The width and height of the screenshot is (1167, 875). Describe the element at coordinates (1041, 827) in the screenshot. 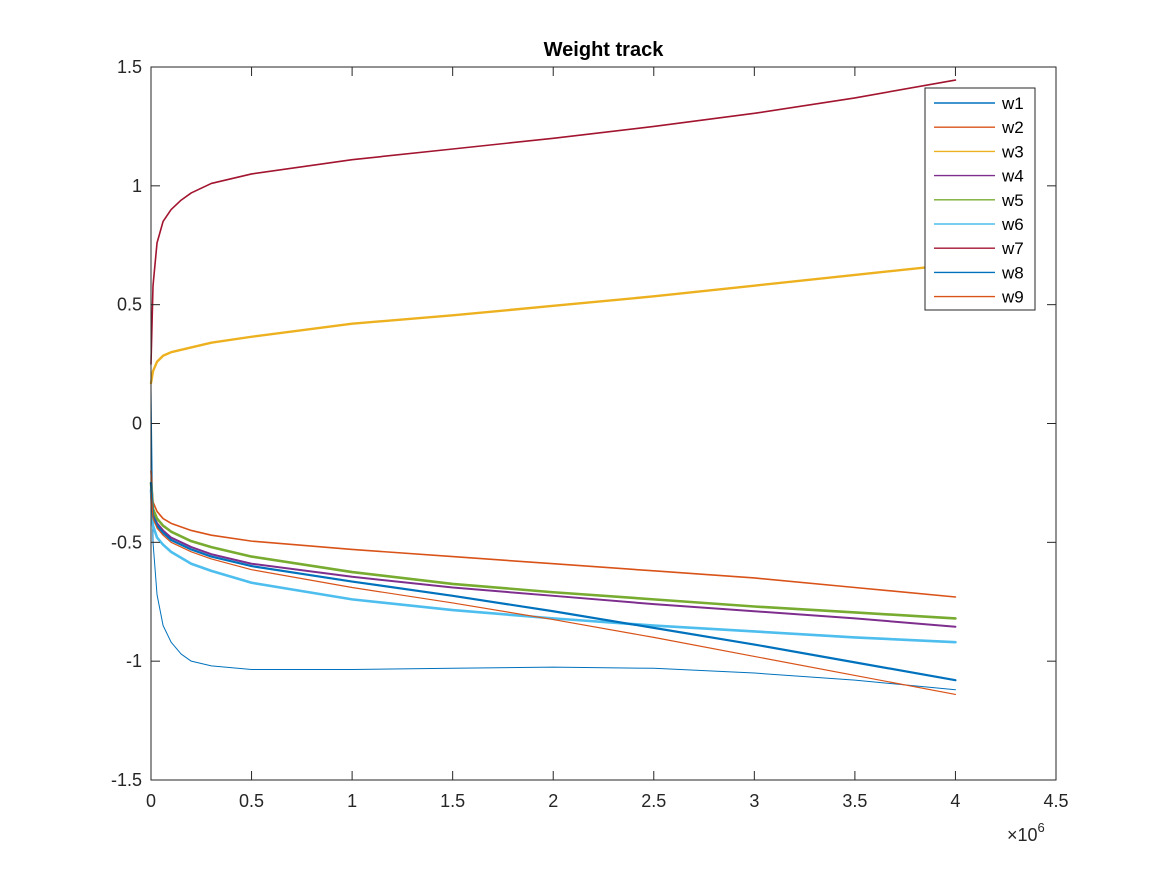

I see `x-exponent-power: 6` at that location.